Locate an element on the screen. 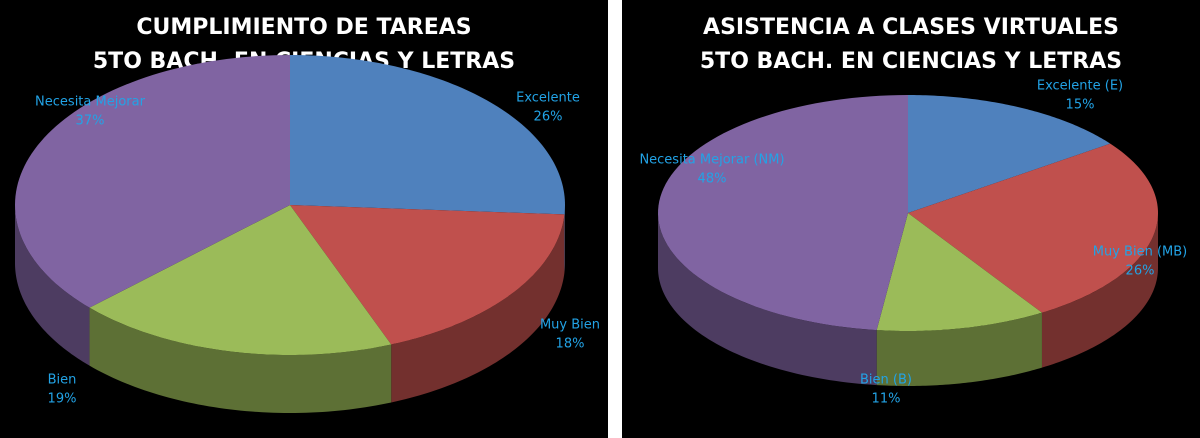 Image resolution: width=1200 pixels, height=438 pixels. value-label: 11% is located at coordinates (886, 399).